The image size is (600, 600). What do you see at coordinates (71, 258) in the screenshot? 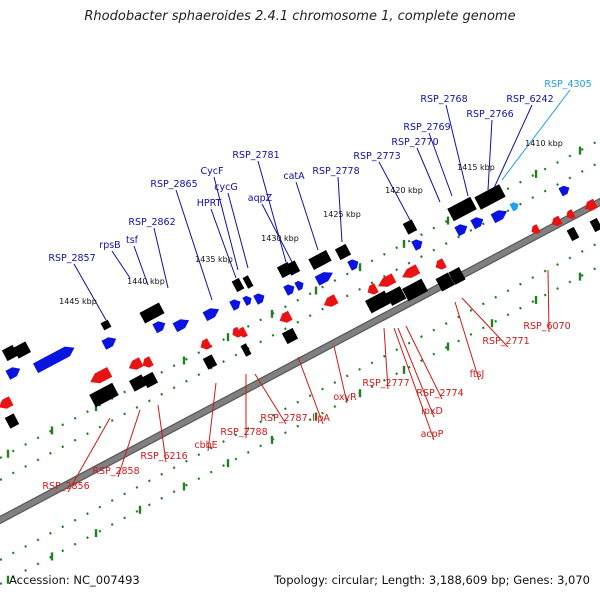
I see `upper-gene-0-label: RSP_2857` at bounding box center [71, 258].